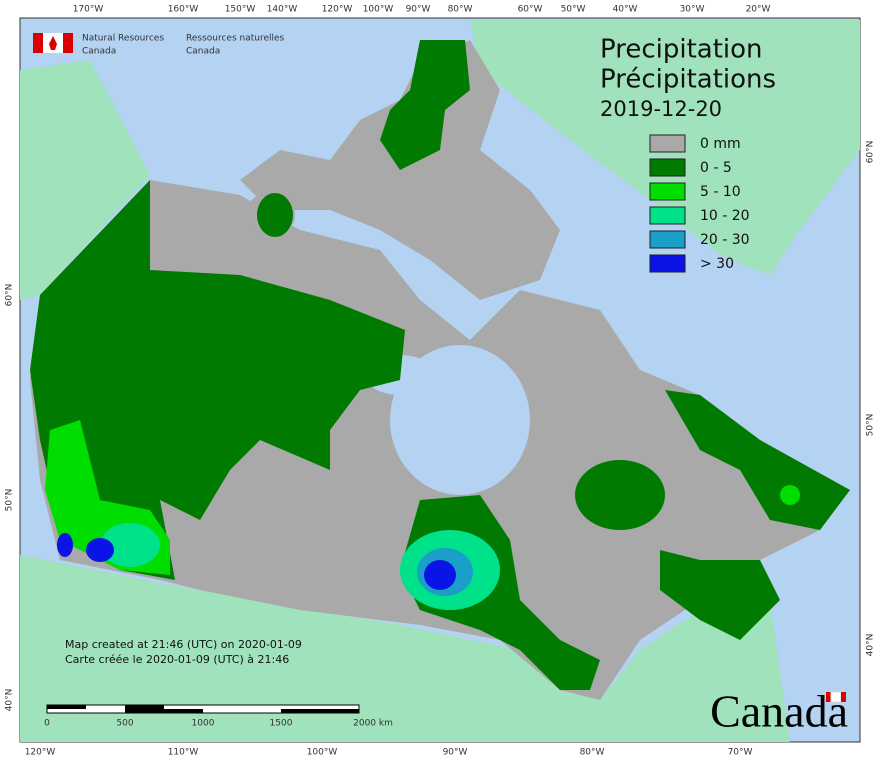  What do you see at coordinates (573, 10) in the screenshot?
I see `longitude-label: 50°W` at bounding box center [573, 10].